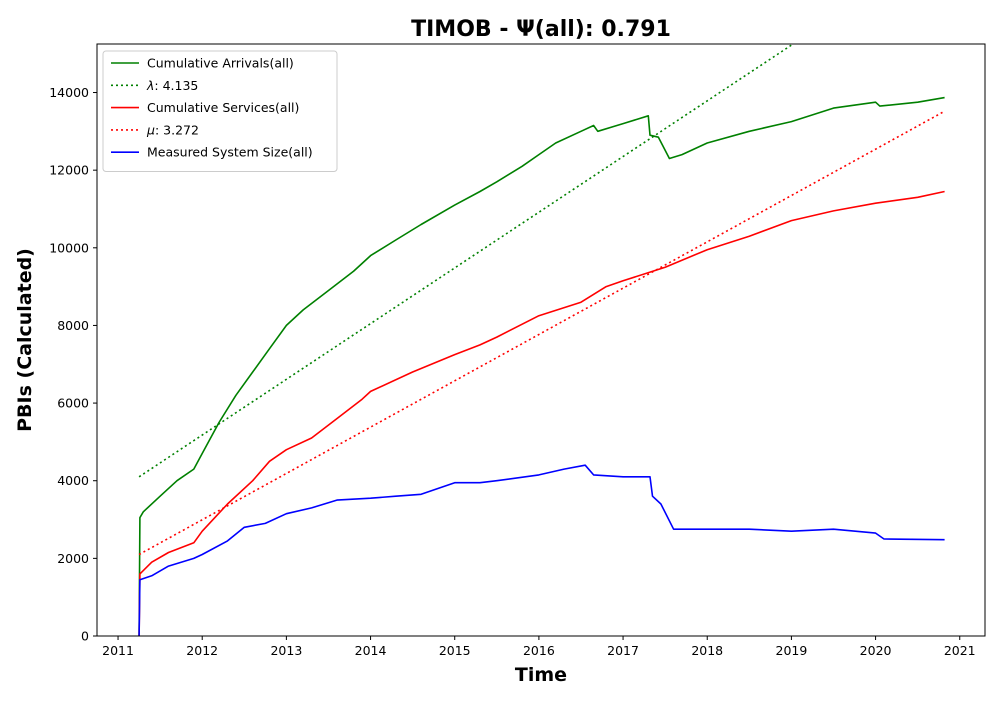 This screenshot has height=704, width=1000. Describe the element at coordinates (876, 650) in the screenshot. I see `x-tick-label: 2020` at that location.